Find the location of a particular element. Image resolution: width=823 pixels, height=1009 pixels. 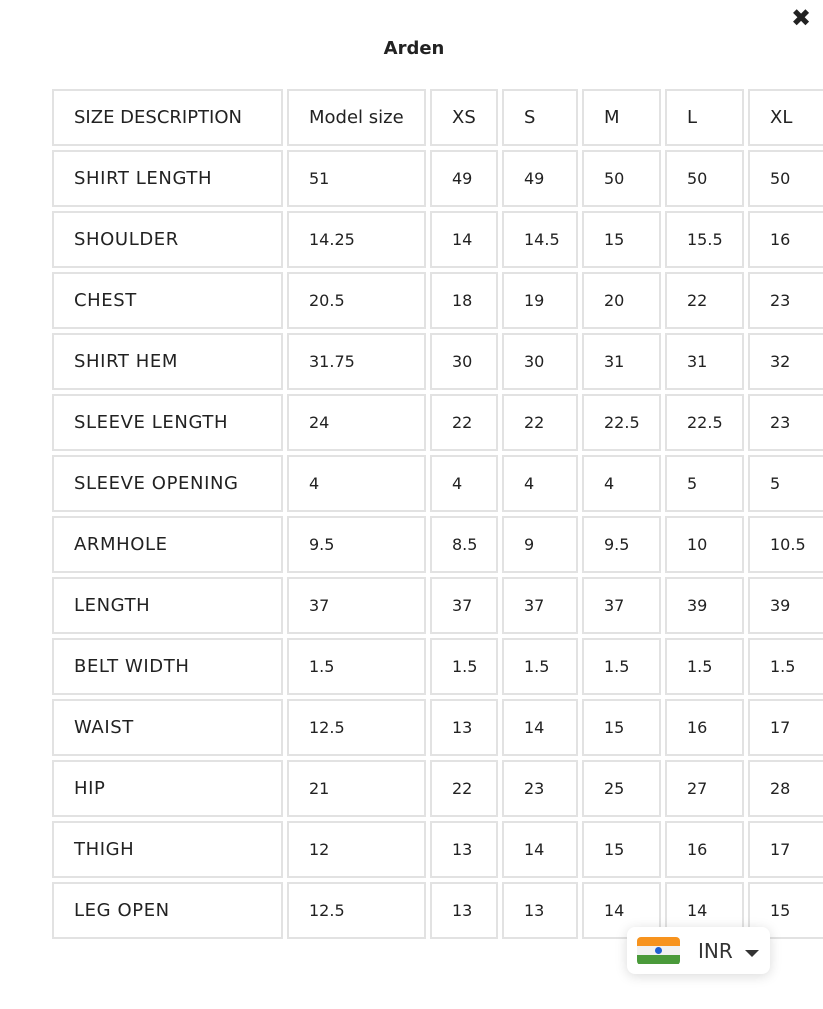

table-cell: 51 is located at coordinates (356, 178).